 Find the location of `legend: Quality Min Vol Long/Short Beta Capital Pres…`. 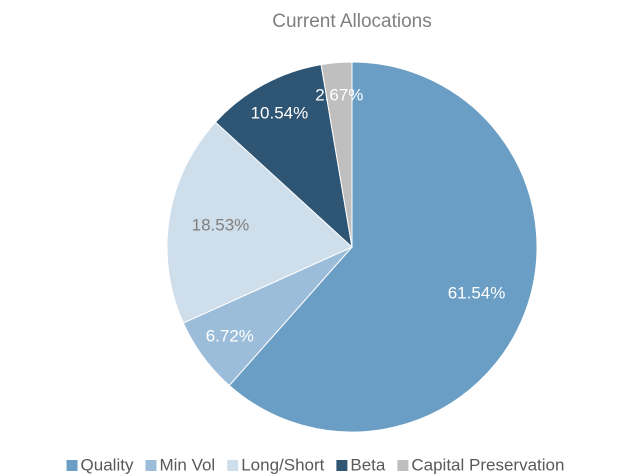

legend: Quality Min Vol Long/Short Beta Capital Pres… is located at coordinates (315, 464).